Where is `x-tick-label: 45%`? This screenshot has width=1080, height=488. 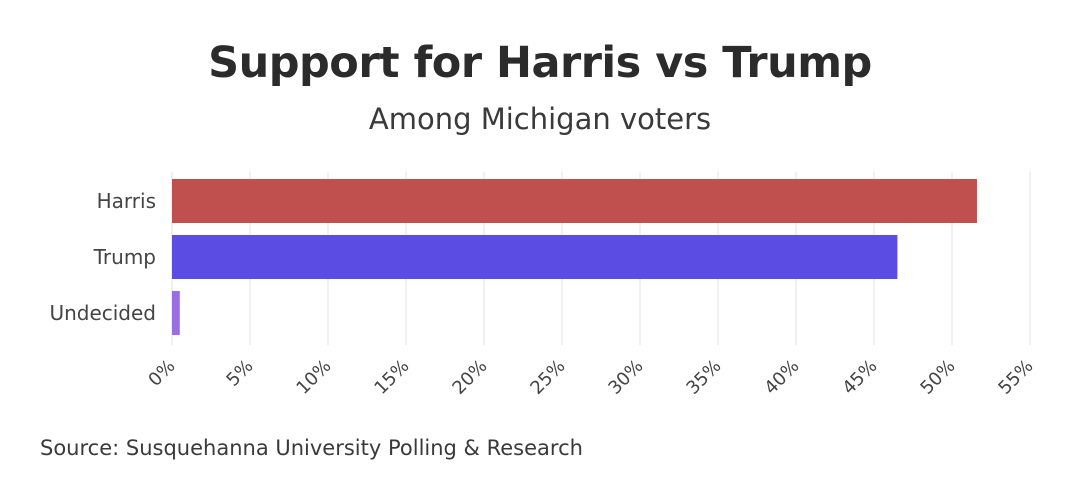
x-tick-label: 45% is located at coordinates (859, 377).